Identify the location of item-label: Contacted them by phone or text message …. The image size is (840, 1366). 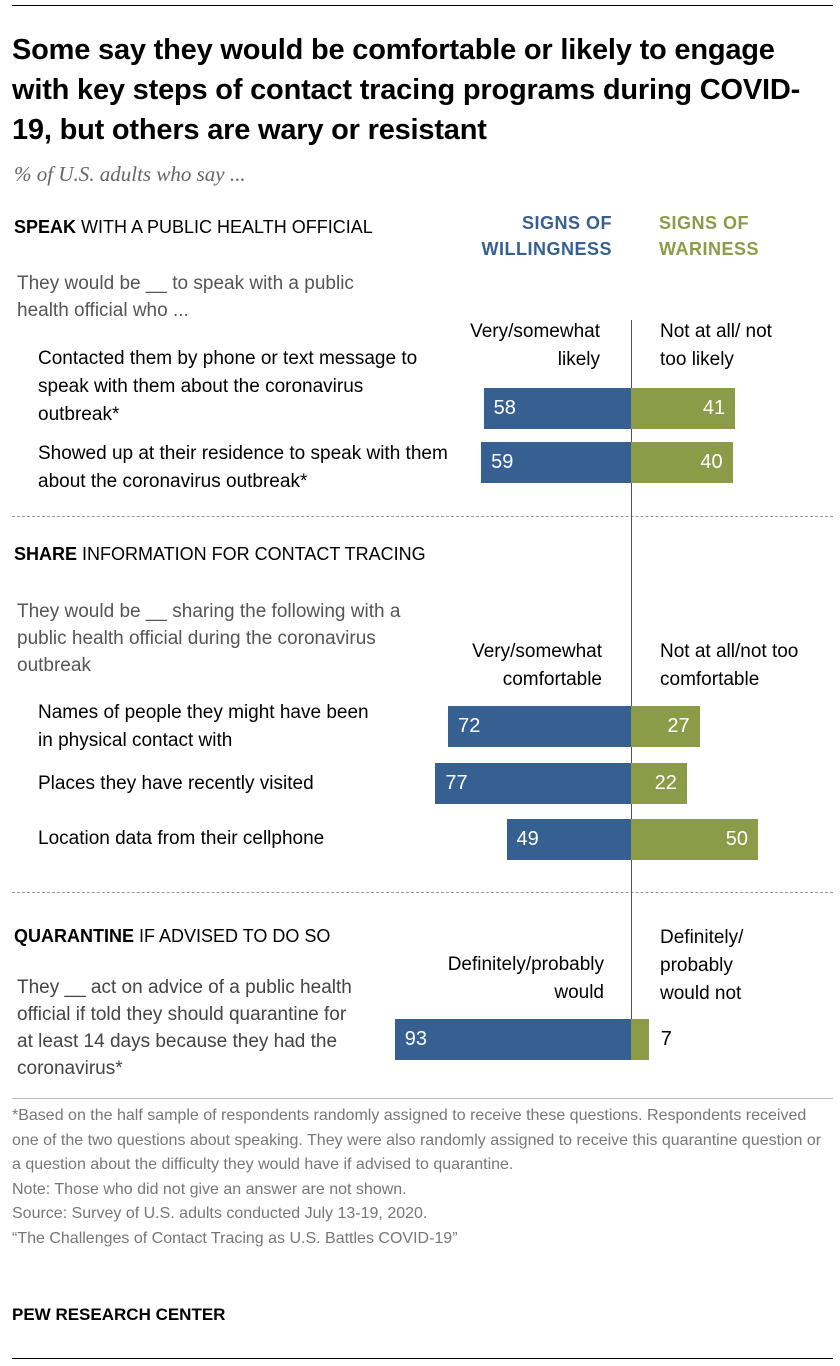
(228, 386).